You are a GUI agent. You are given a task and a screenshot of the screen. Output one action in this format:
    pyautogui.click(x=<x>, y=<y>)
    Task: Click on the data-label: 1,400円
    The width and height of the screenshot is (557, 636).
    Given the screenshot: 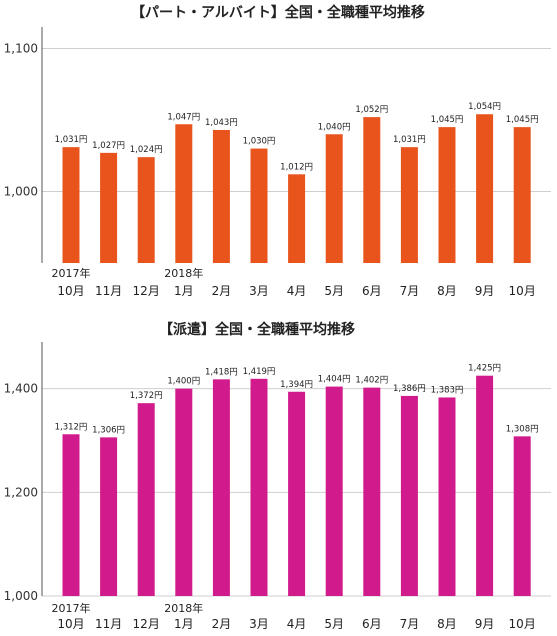 What is the action you would take?
    pyautogui.click(x=183, y=382)
    